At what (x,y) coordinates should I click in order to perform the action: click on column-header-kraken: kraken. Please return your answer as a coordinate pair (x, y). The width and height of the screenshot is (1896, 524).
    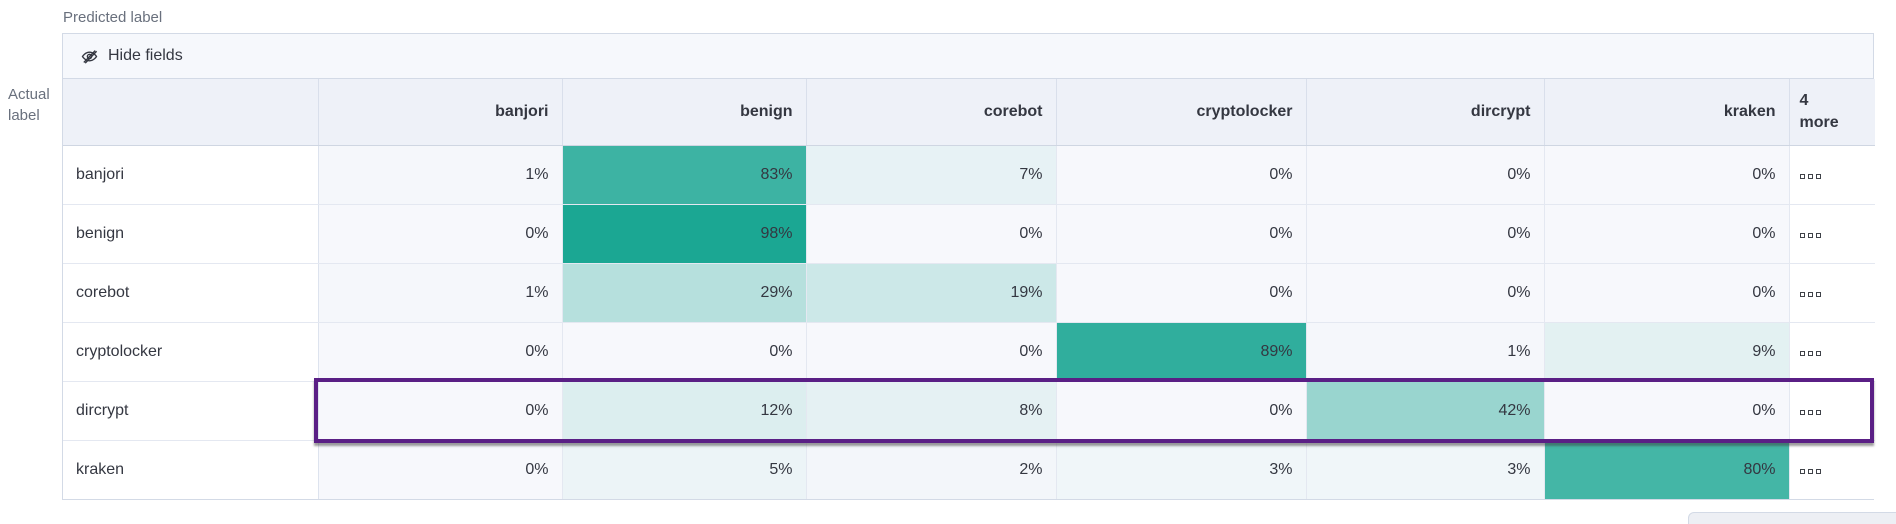
    Looking at the image, I should click on (1667, 112).